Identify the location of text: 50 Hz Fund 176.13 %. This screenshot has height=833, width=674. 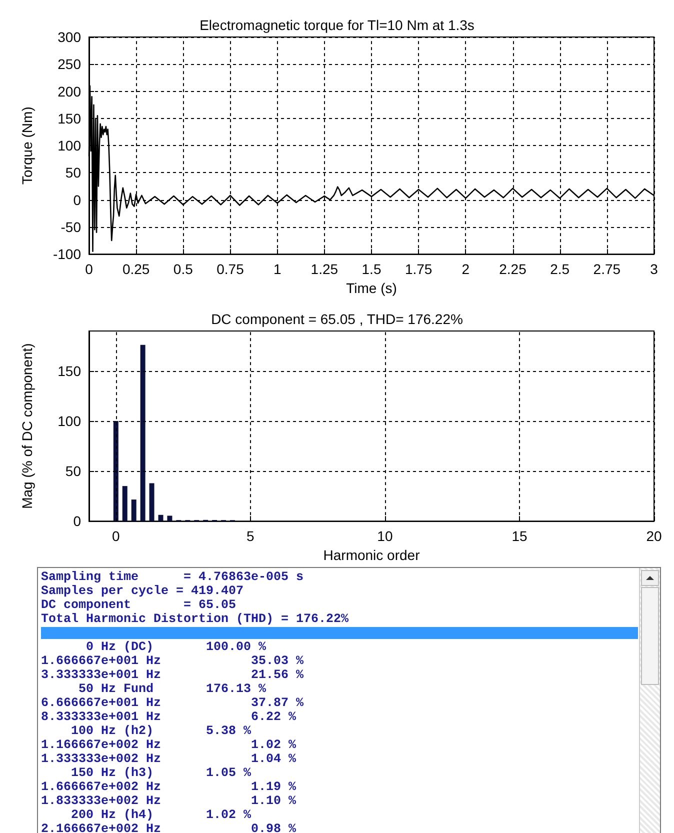
(173, 689).